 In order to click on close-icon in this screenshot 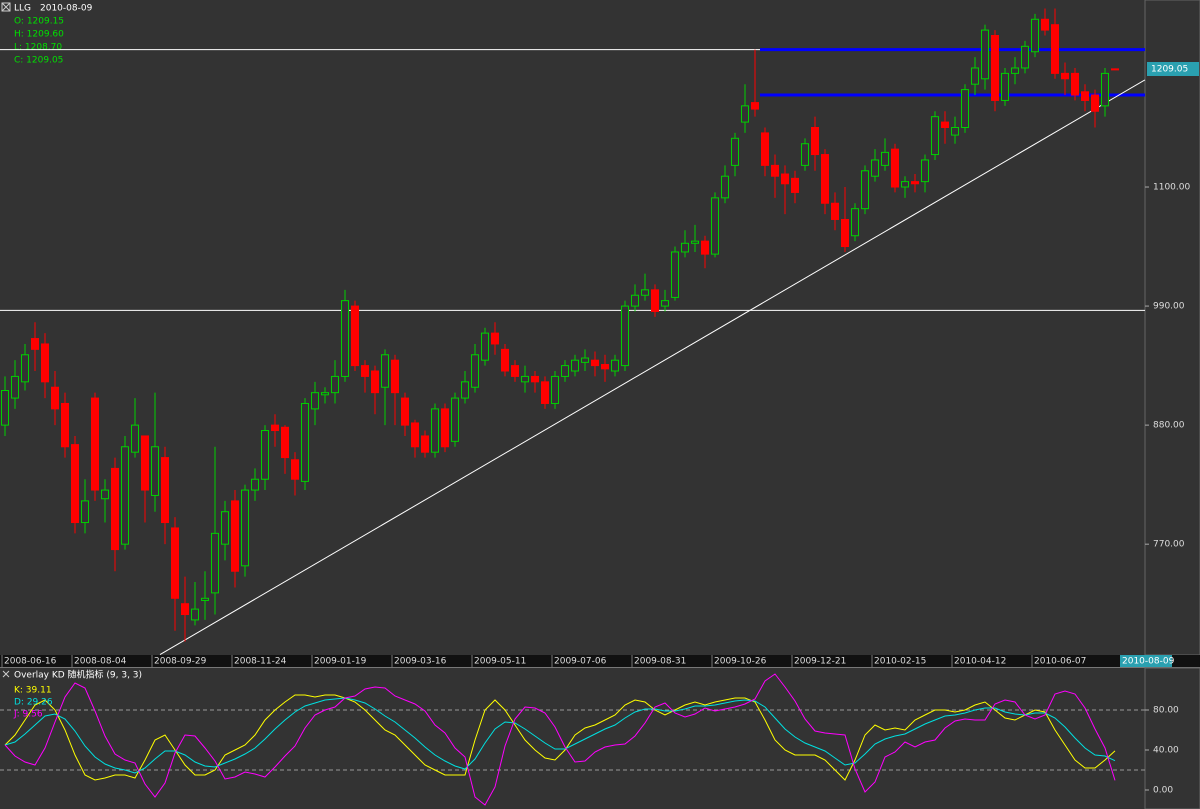, I will do `click(6, 7)`.